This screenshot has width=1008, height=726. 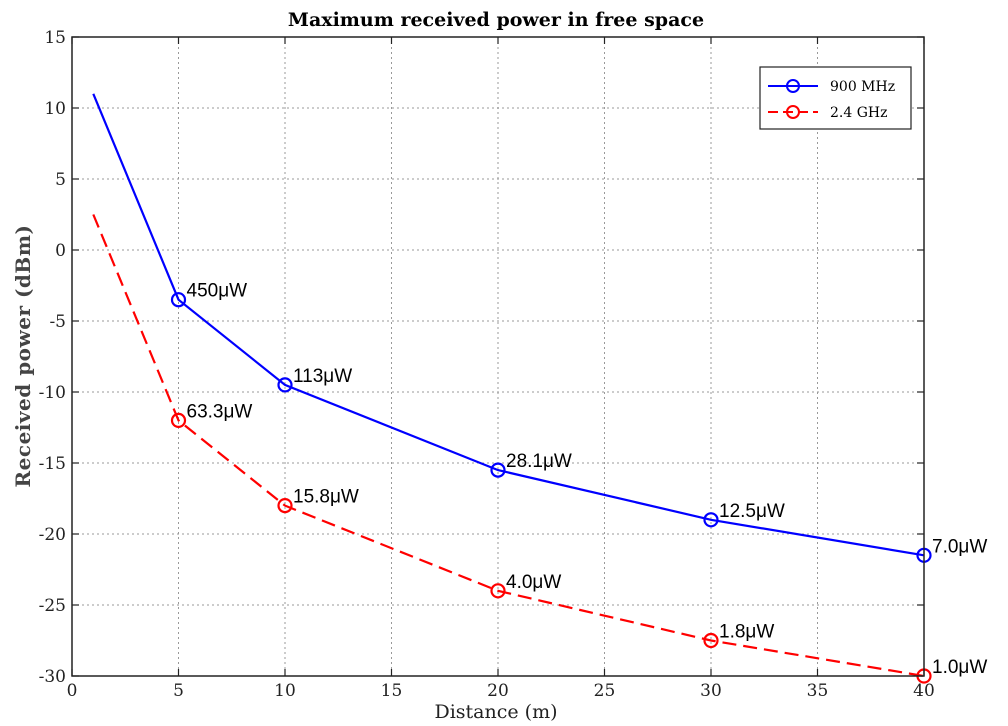 I want to click on y-tick-label: -15, so click(x=52, y=464).